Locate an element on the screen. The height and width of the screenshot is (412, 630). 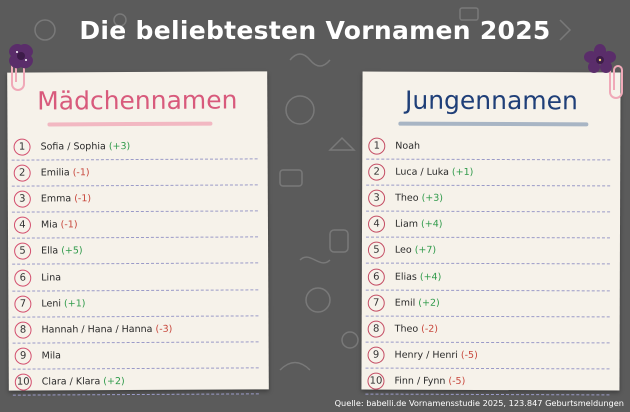
name-label: Luca / Luka is located at coordinates (422, 172).